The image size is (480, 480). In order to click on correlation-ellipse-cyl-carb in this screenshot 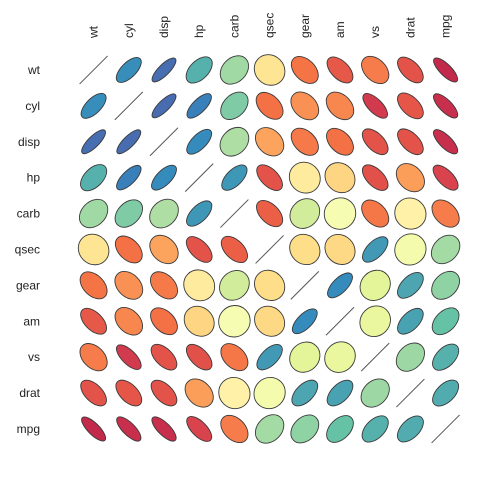, I will do `click(234, 106)`.